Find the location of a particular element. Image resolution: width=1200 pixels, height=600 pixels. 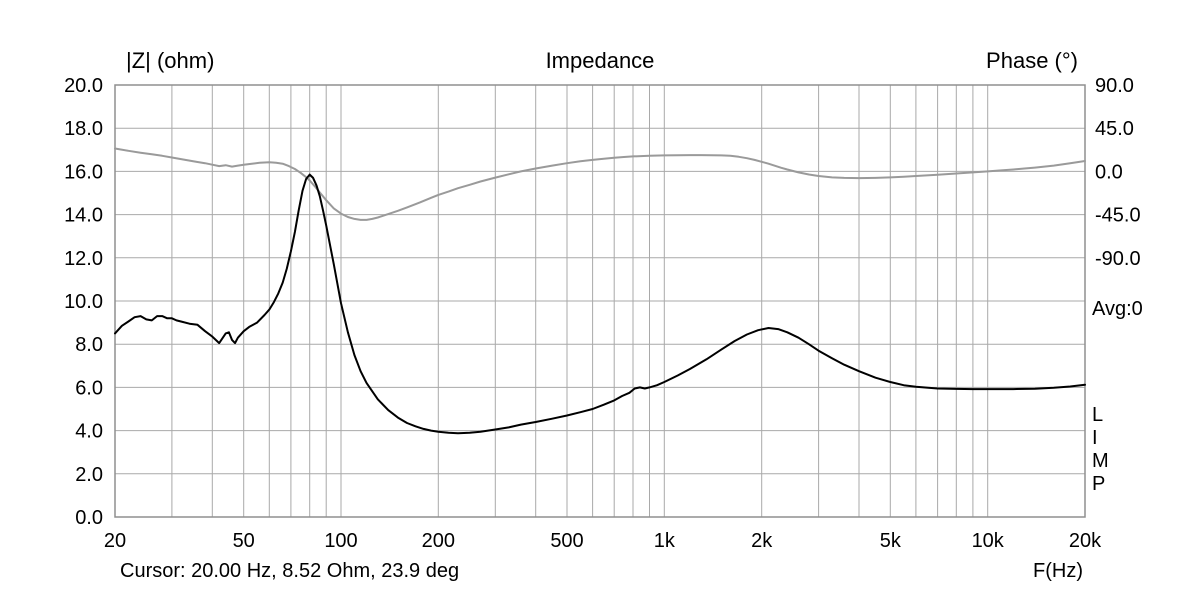

limp-letter: I is located at coordinates (1095, 438).